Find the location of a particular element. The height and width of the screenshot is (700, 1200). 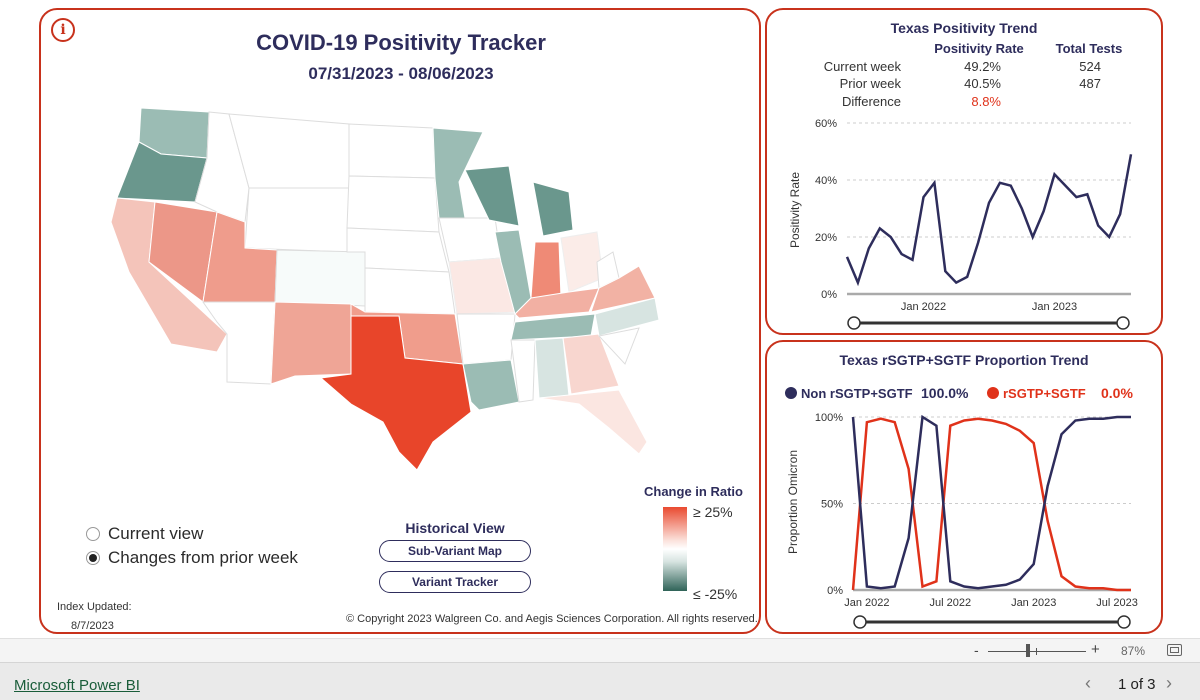

legend-value-sgtf: 0.0% is located at coordinates (1117, 393).